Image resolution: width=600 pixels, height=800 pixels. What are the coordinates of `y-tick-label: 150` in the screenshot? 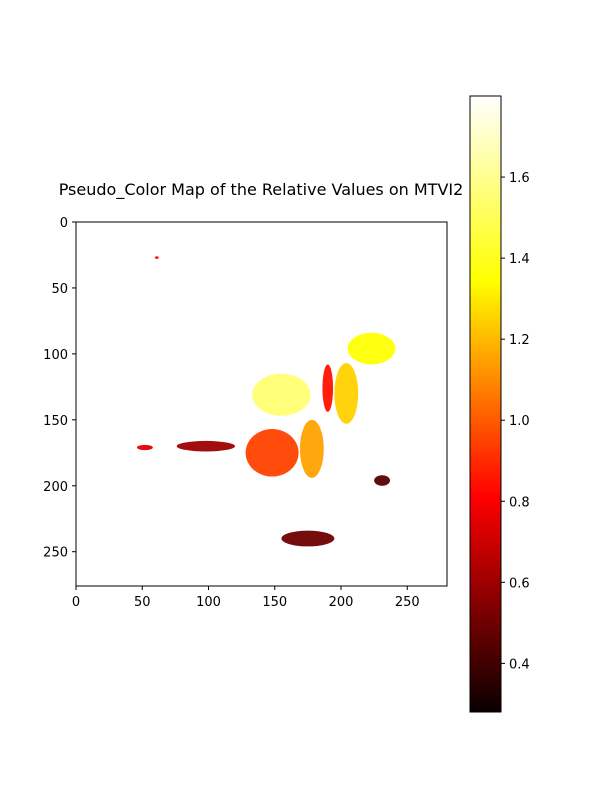 It's located at (55, 421).